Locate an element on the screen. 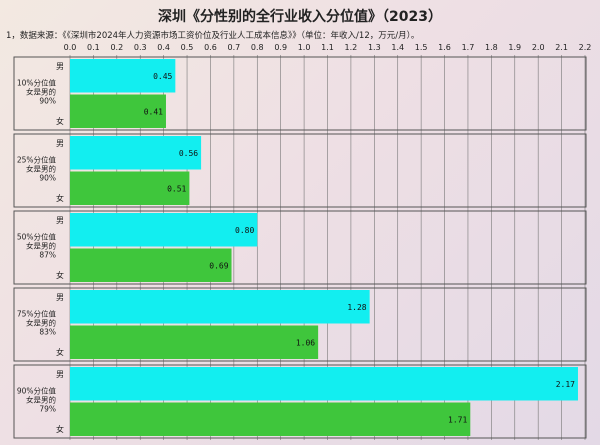 The image size is (600, 445). x-tick-label: 1.1 is located at coordinates (327, 47).